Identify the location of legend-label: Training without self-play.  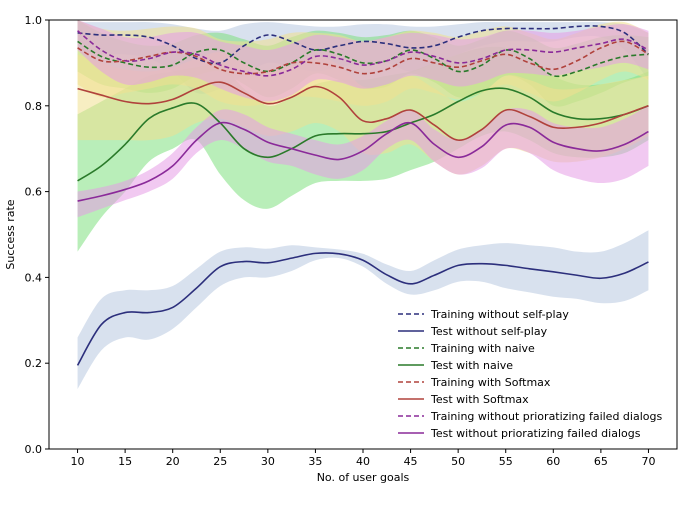
(499, 314).